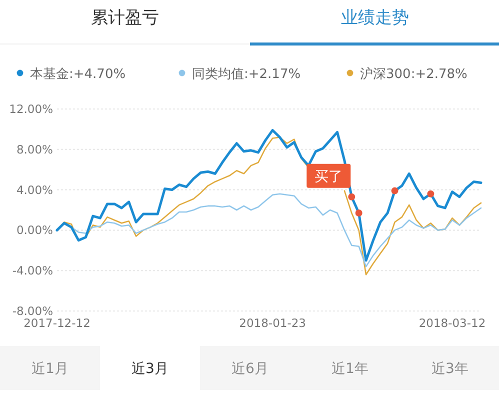 The height and width of the screenshot is (394, 499). I want to click on x-tick-label: 2018-01-23, so click(272, 323).